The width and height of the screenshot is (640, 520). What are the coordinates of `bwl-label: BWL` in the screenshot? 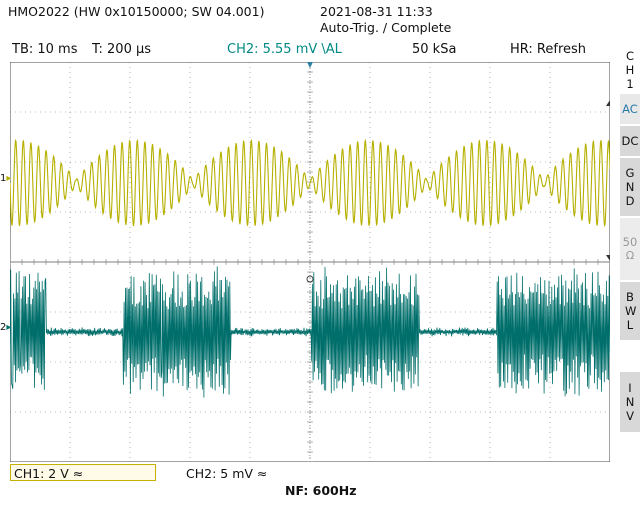 It's located at (631, 311).